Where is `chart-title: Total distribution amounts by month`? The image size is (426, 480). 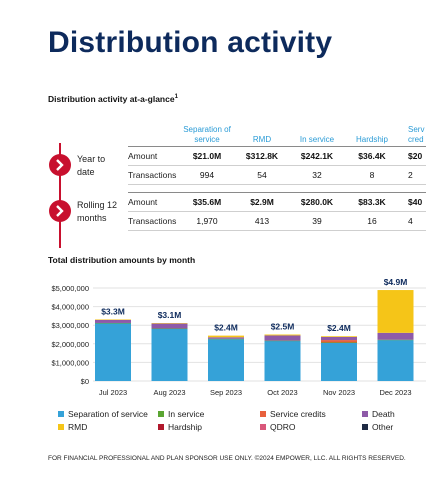 chart-title: Total distribution amounts by month is located at coordinates (122, 260).